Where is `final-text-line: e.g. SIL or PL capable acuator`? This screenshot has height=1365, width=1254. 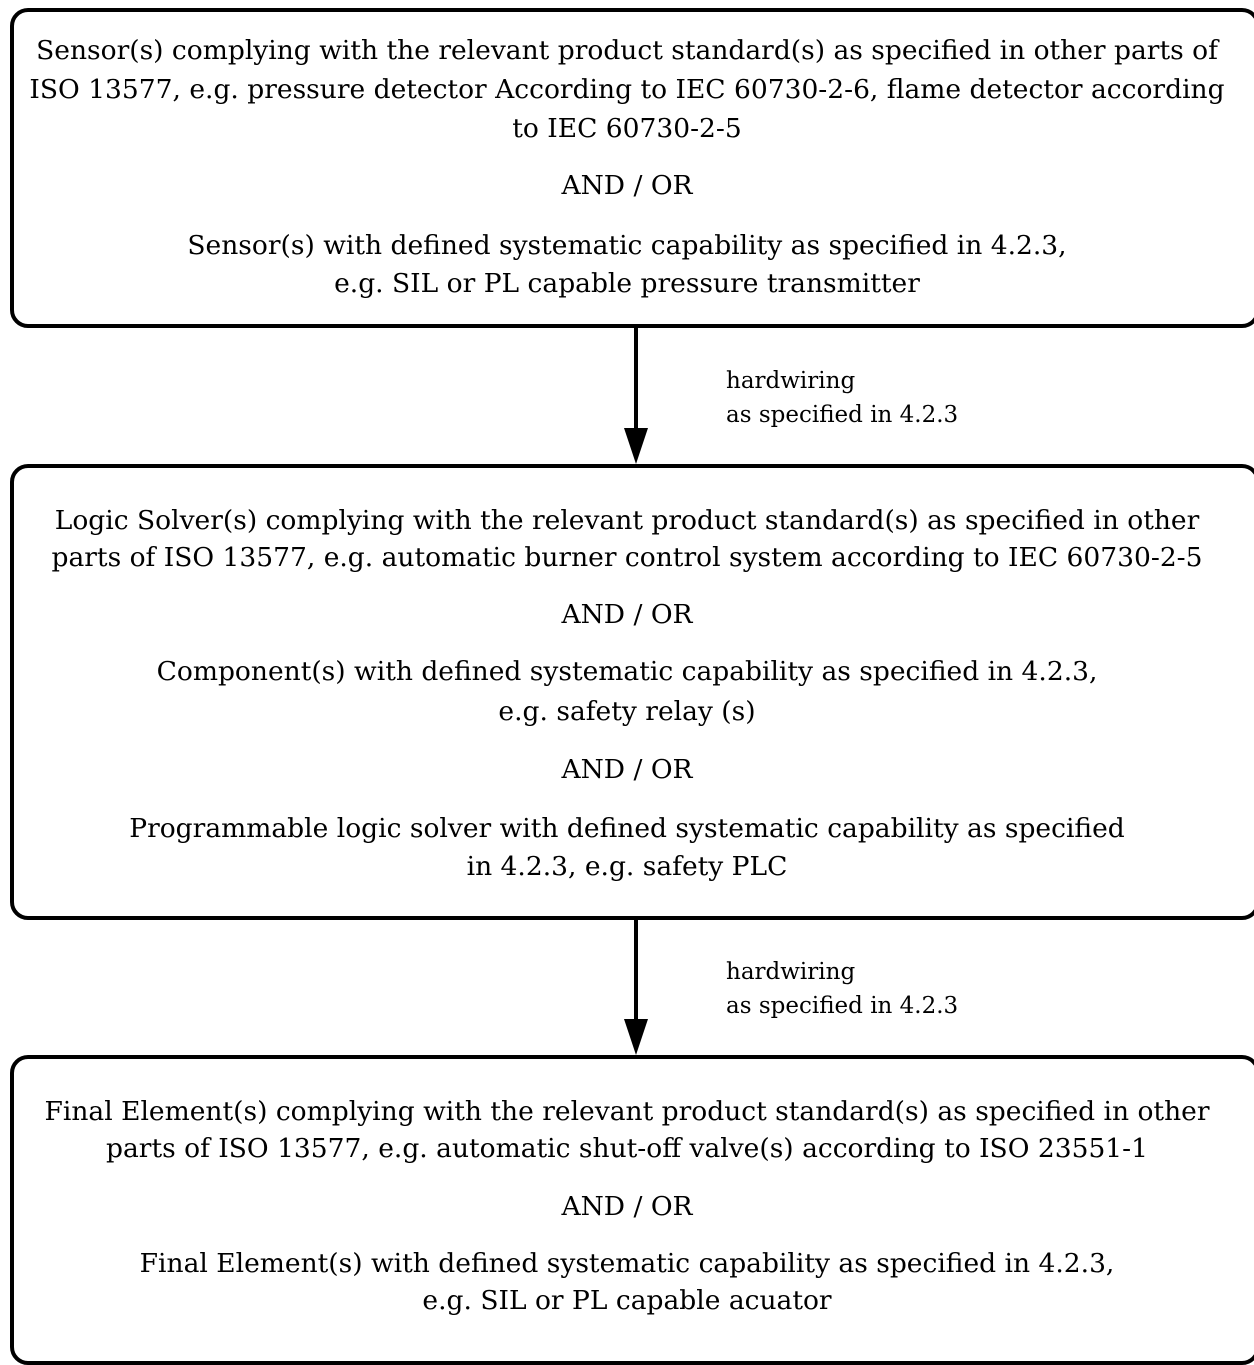
final-text-line: e.g. SIL or PL capable acuator is located at coordinates (627, 1300).